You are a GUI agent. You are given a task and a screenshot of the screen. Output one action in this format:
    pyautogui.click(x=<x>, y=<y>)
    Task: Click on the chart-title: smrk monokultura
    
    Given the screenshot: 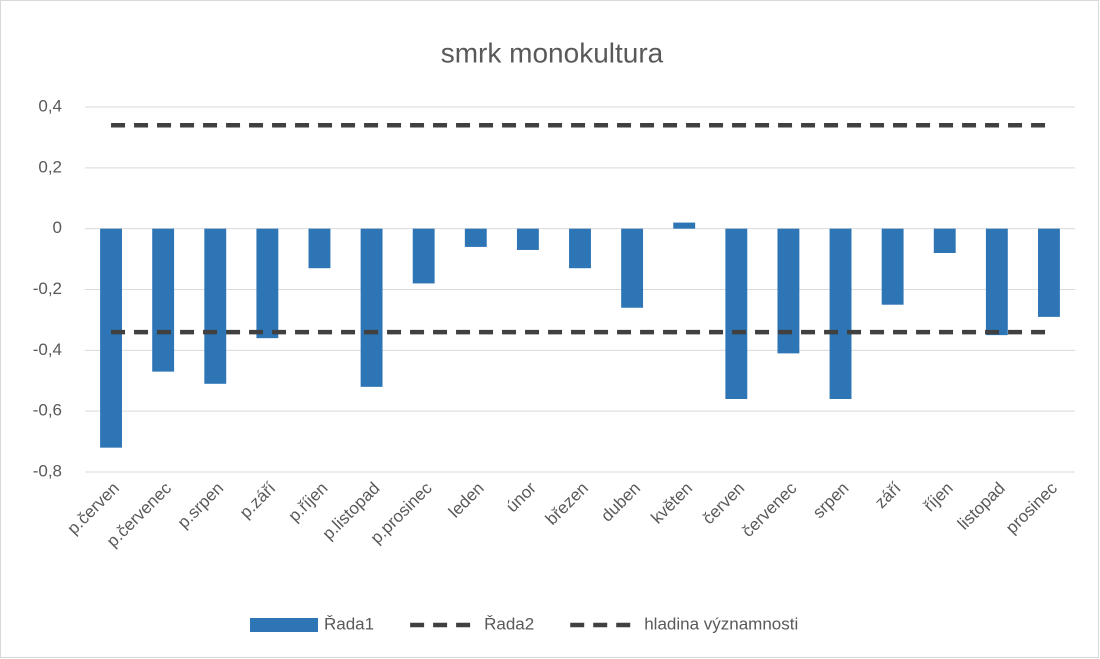 What is the action you would take?
    pyautogui.click(x=552, y=52)
    